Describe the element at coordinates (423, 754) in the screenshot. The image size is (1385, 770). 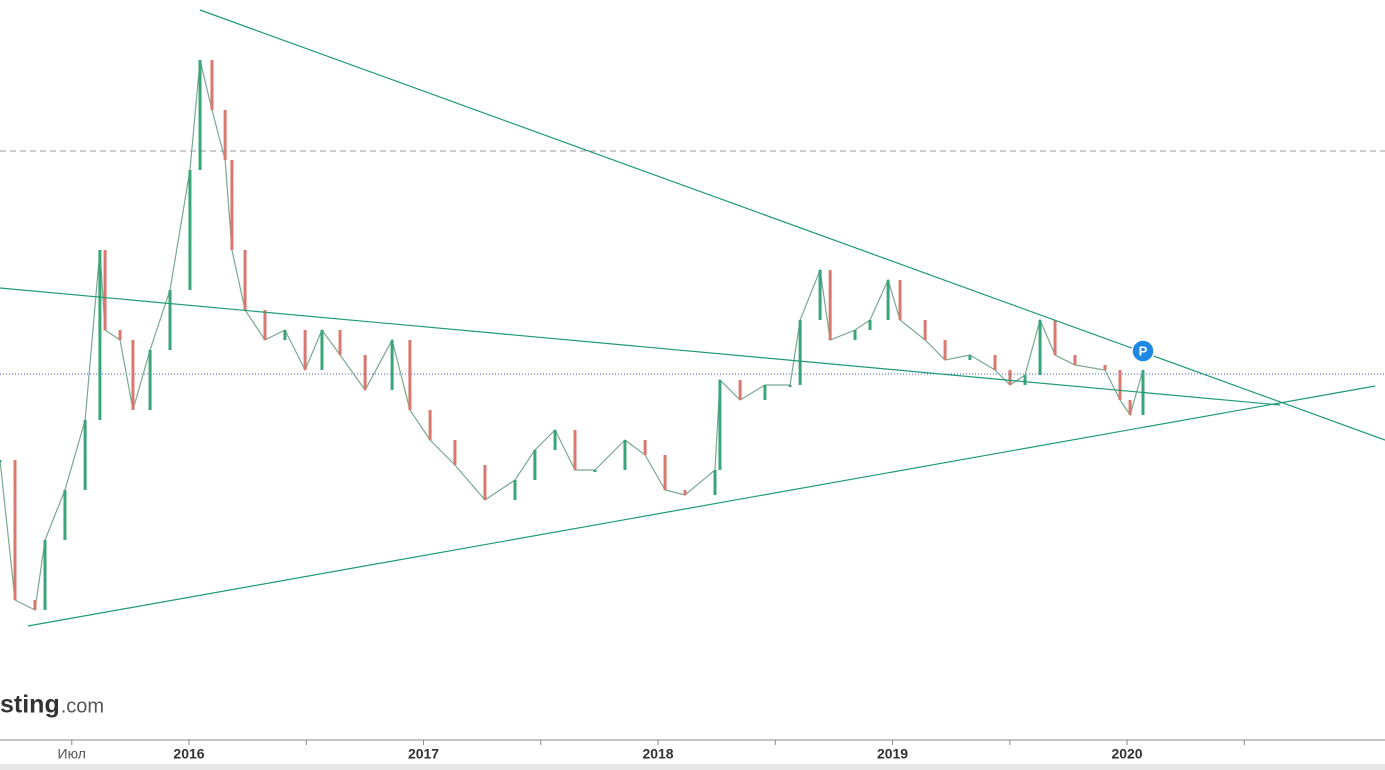
I see `x-tick-label: 2017` at that location.